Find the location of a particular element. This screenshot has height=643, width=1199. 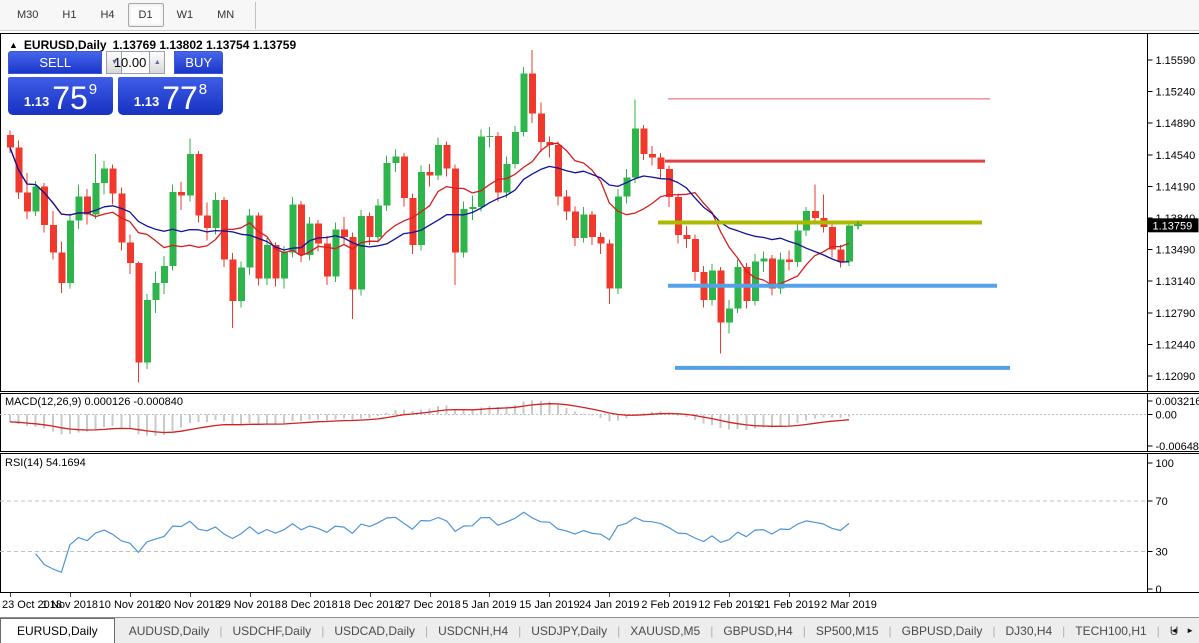

timeframe-toolbar: M30 H1 H4 D1 W1 MN is located at coordinates (599, 15).